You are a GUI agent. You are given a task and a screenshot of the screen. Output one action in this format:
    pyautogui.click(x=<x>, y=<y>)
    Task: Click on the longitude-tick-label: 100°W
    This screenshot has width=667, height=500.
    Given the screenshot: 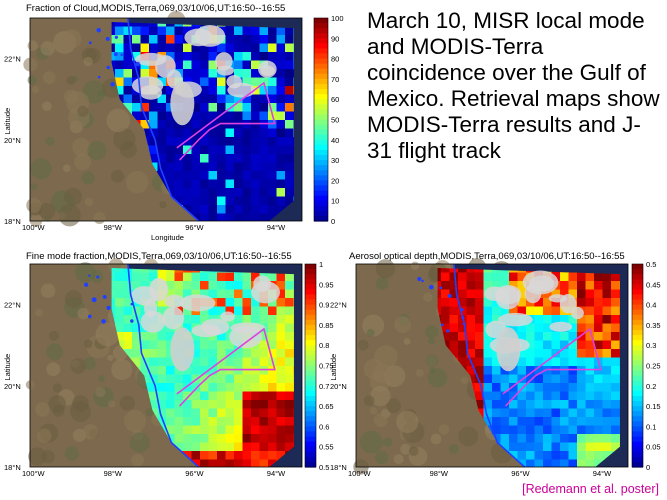 What is the action you would take?
    pyautogui.click(x=34, y=473)
    